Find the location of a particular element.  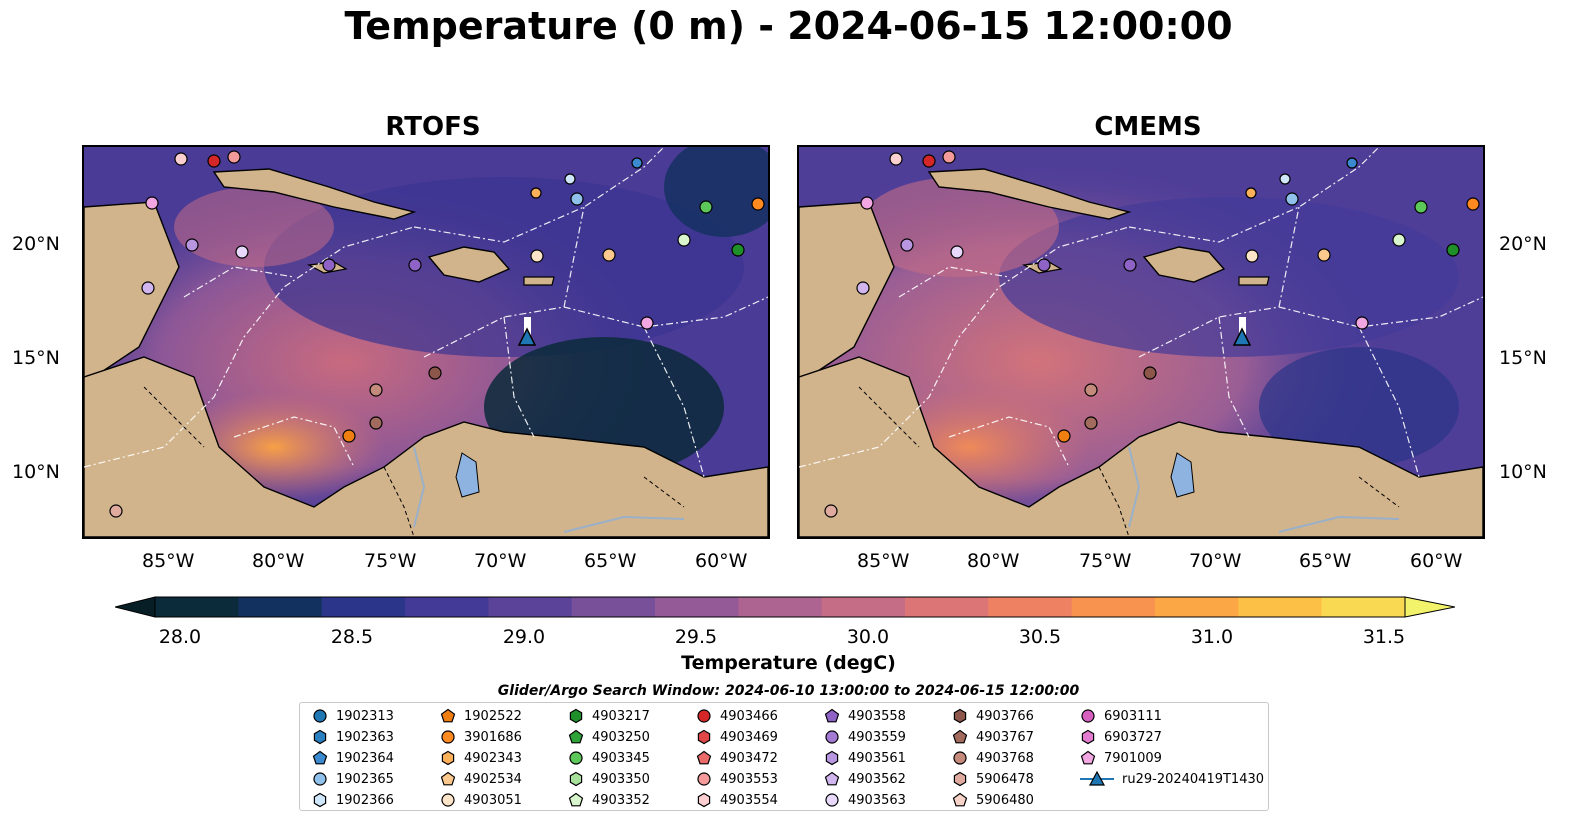

lat-label-right-15n: 15°N is located at coordinates (1523, 358).